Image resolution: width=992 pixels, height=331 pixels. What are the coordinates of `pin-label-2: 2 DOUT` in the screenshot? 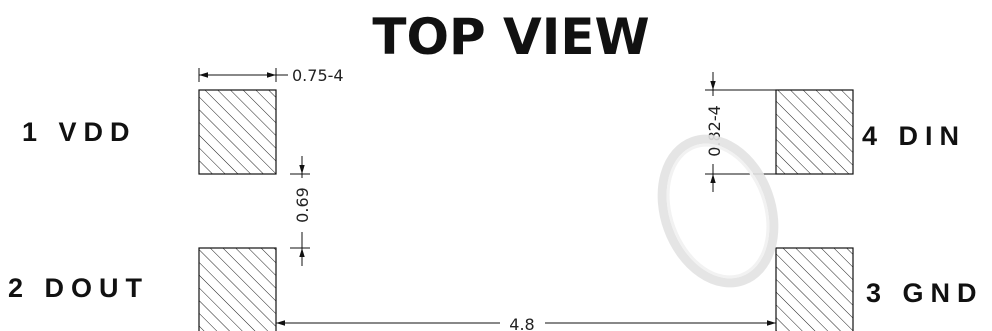 It's located at (78, 288).